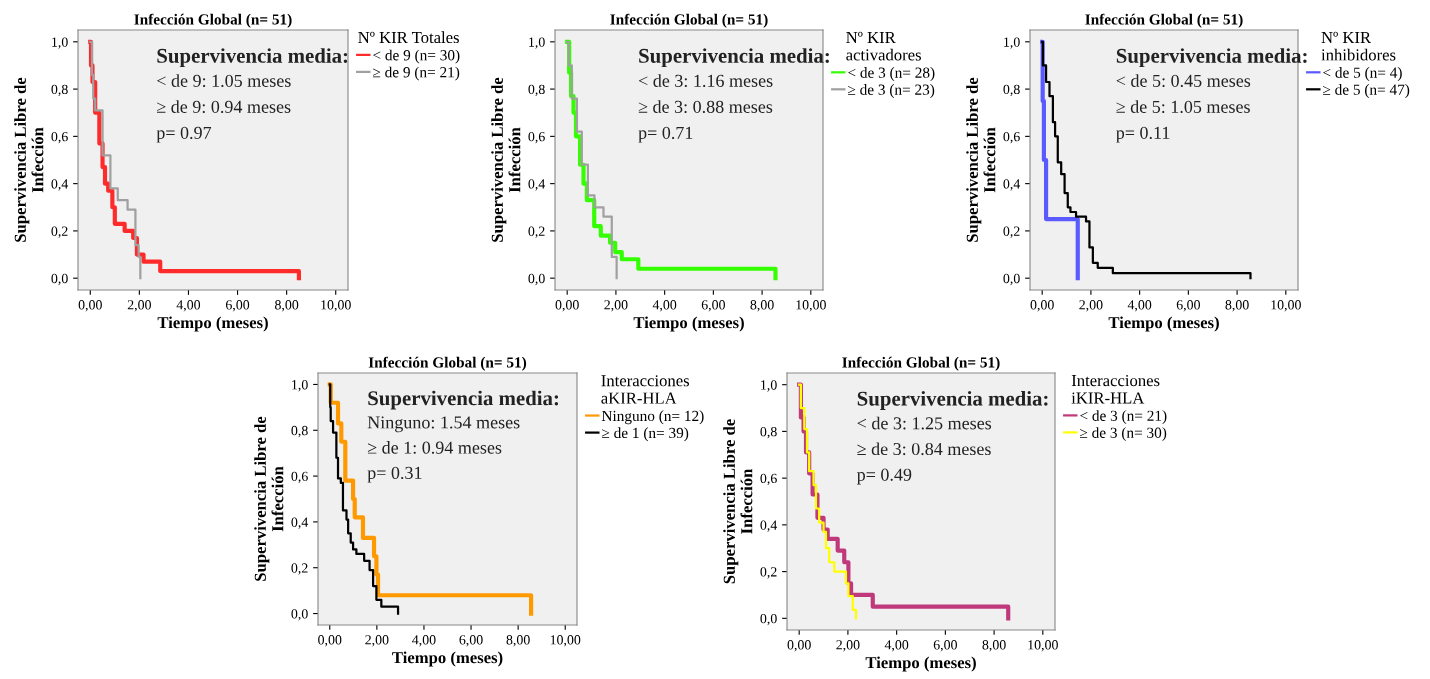 Image resolution: width=1430 pixels, height=679 pixels. What do you see at coordinates (705, 80) in the screenshot?
I see `annotation: < de 3: 1.16 meses` at bounding box center [705, 80].